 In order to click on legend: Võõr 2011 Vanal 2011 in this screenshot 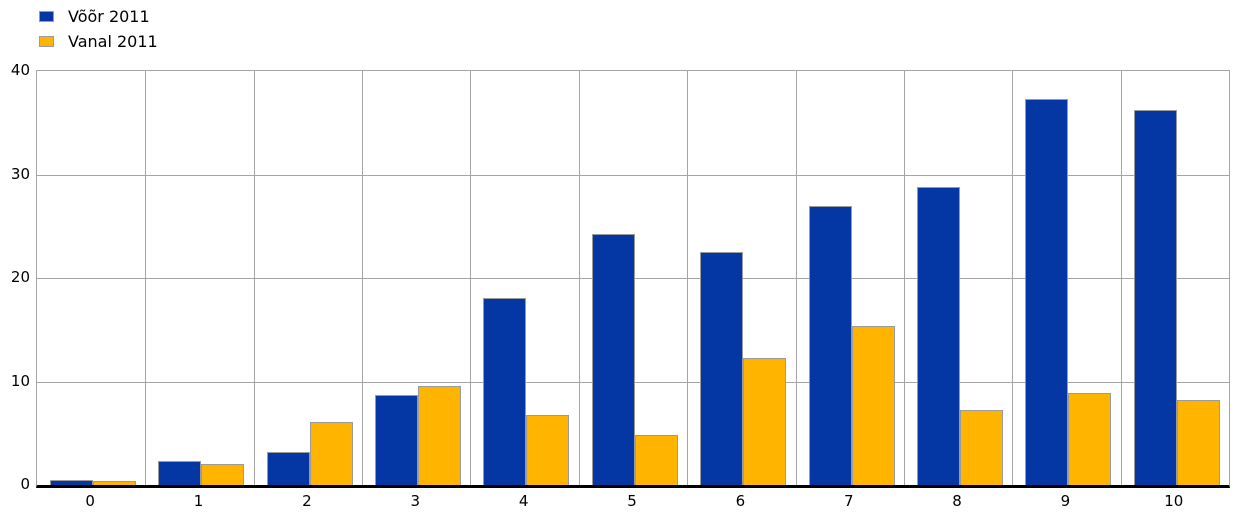, I will do `click(98, 29)`.